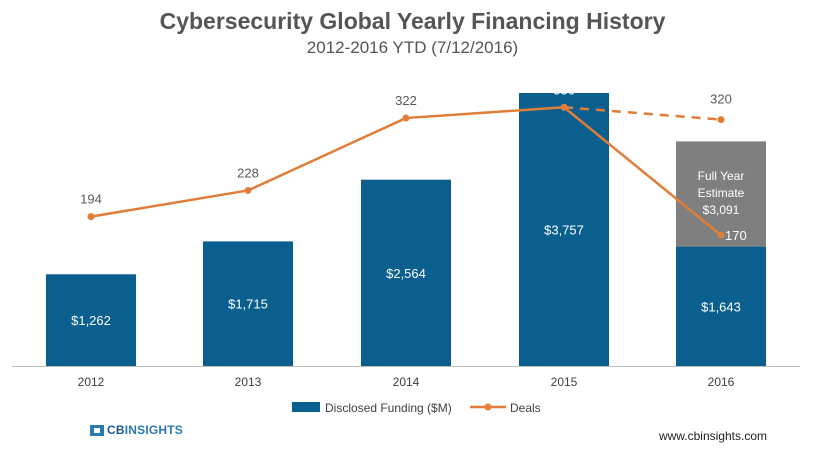 This screenshot has width=825, height=450. Describe the element at coordinates (564, 89) in the screenshot. I see `deals-label-2015: 336` at that location.